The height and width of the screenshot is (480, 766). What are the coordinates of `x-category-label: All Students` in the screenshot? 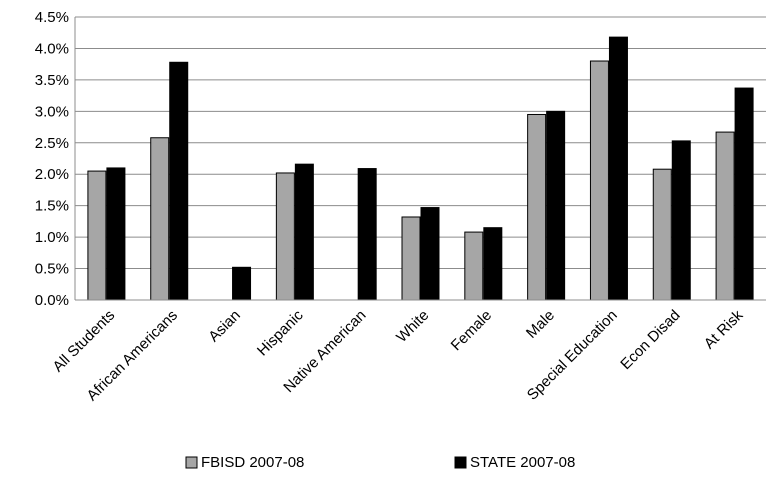 It's located at (84, 341).